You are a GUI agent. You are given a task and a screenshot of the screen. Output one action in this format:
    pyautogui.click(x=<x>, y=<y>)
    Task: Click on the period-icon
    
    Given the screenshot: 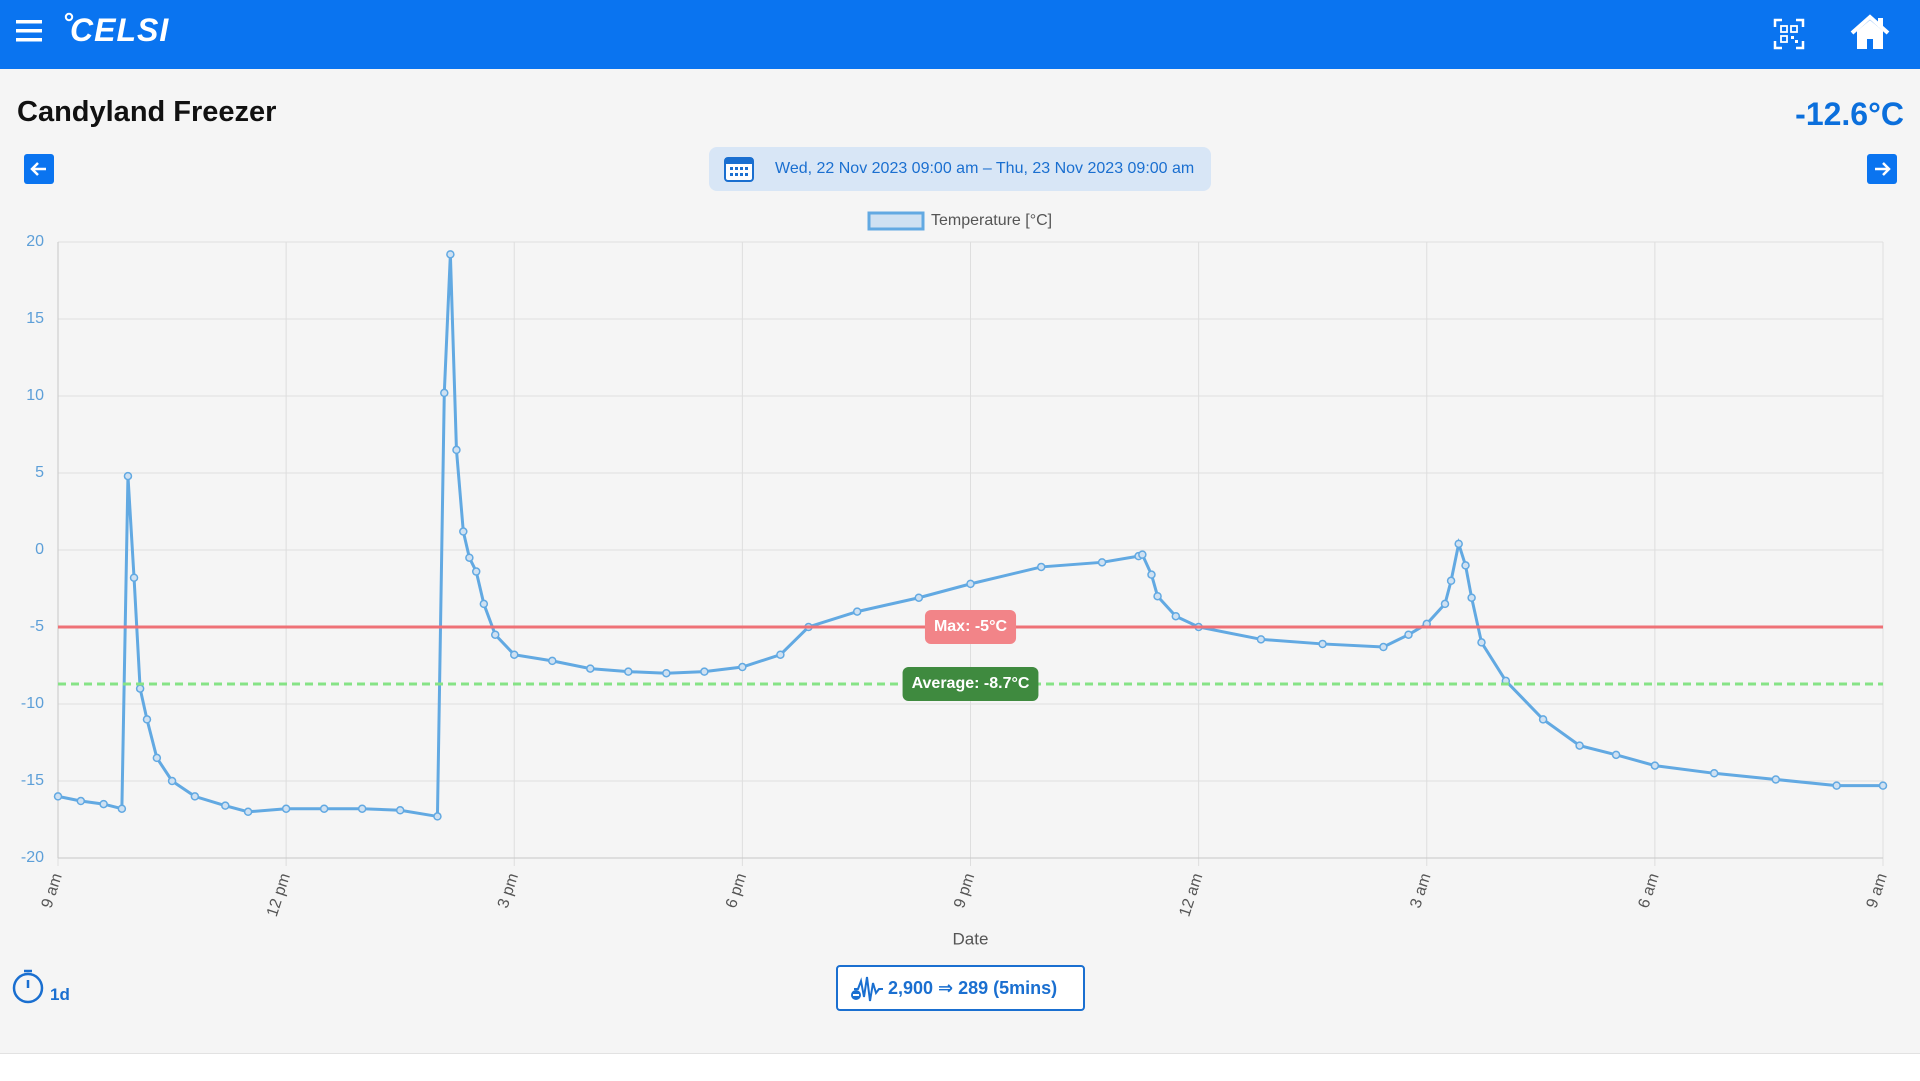 What is the action you would take?
    pyautogui.click(x=28, y=986)
    